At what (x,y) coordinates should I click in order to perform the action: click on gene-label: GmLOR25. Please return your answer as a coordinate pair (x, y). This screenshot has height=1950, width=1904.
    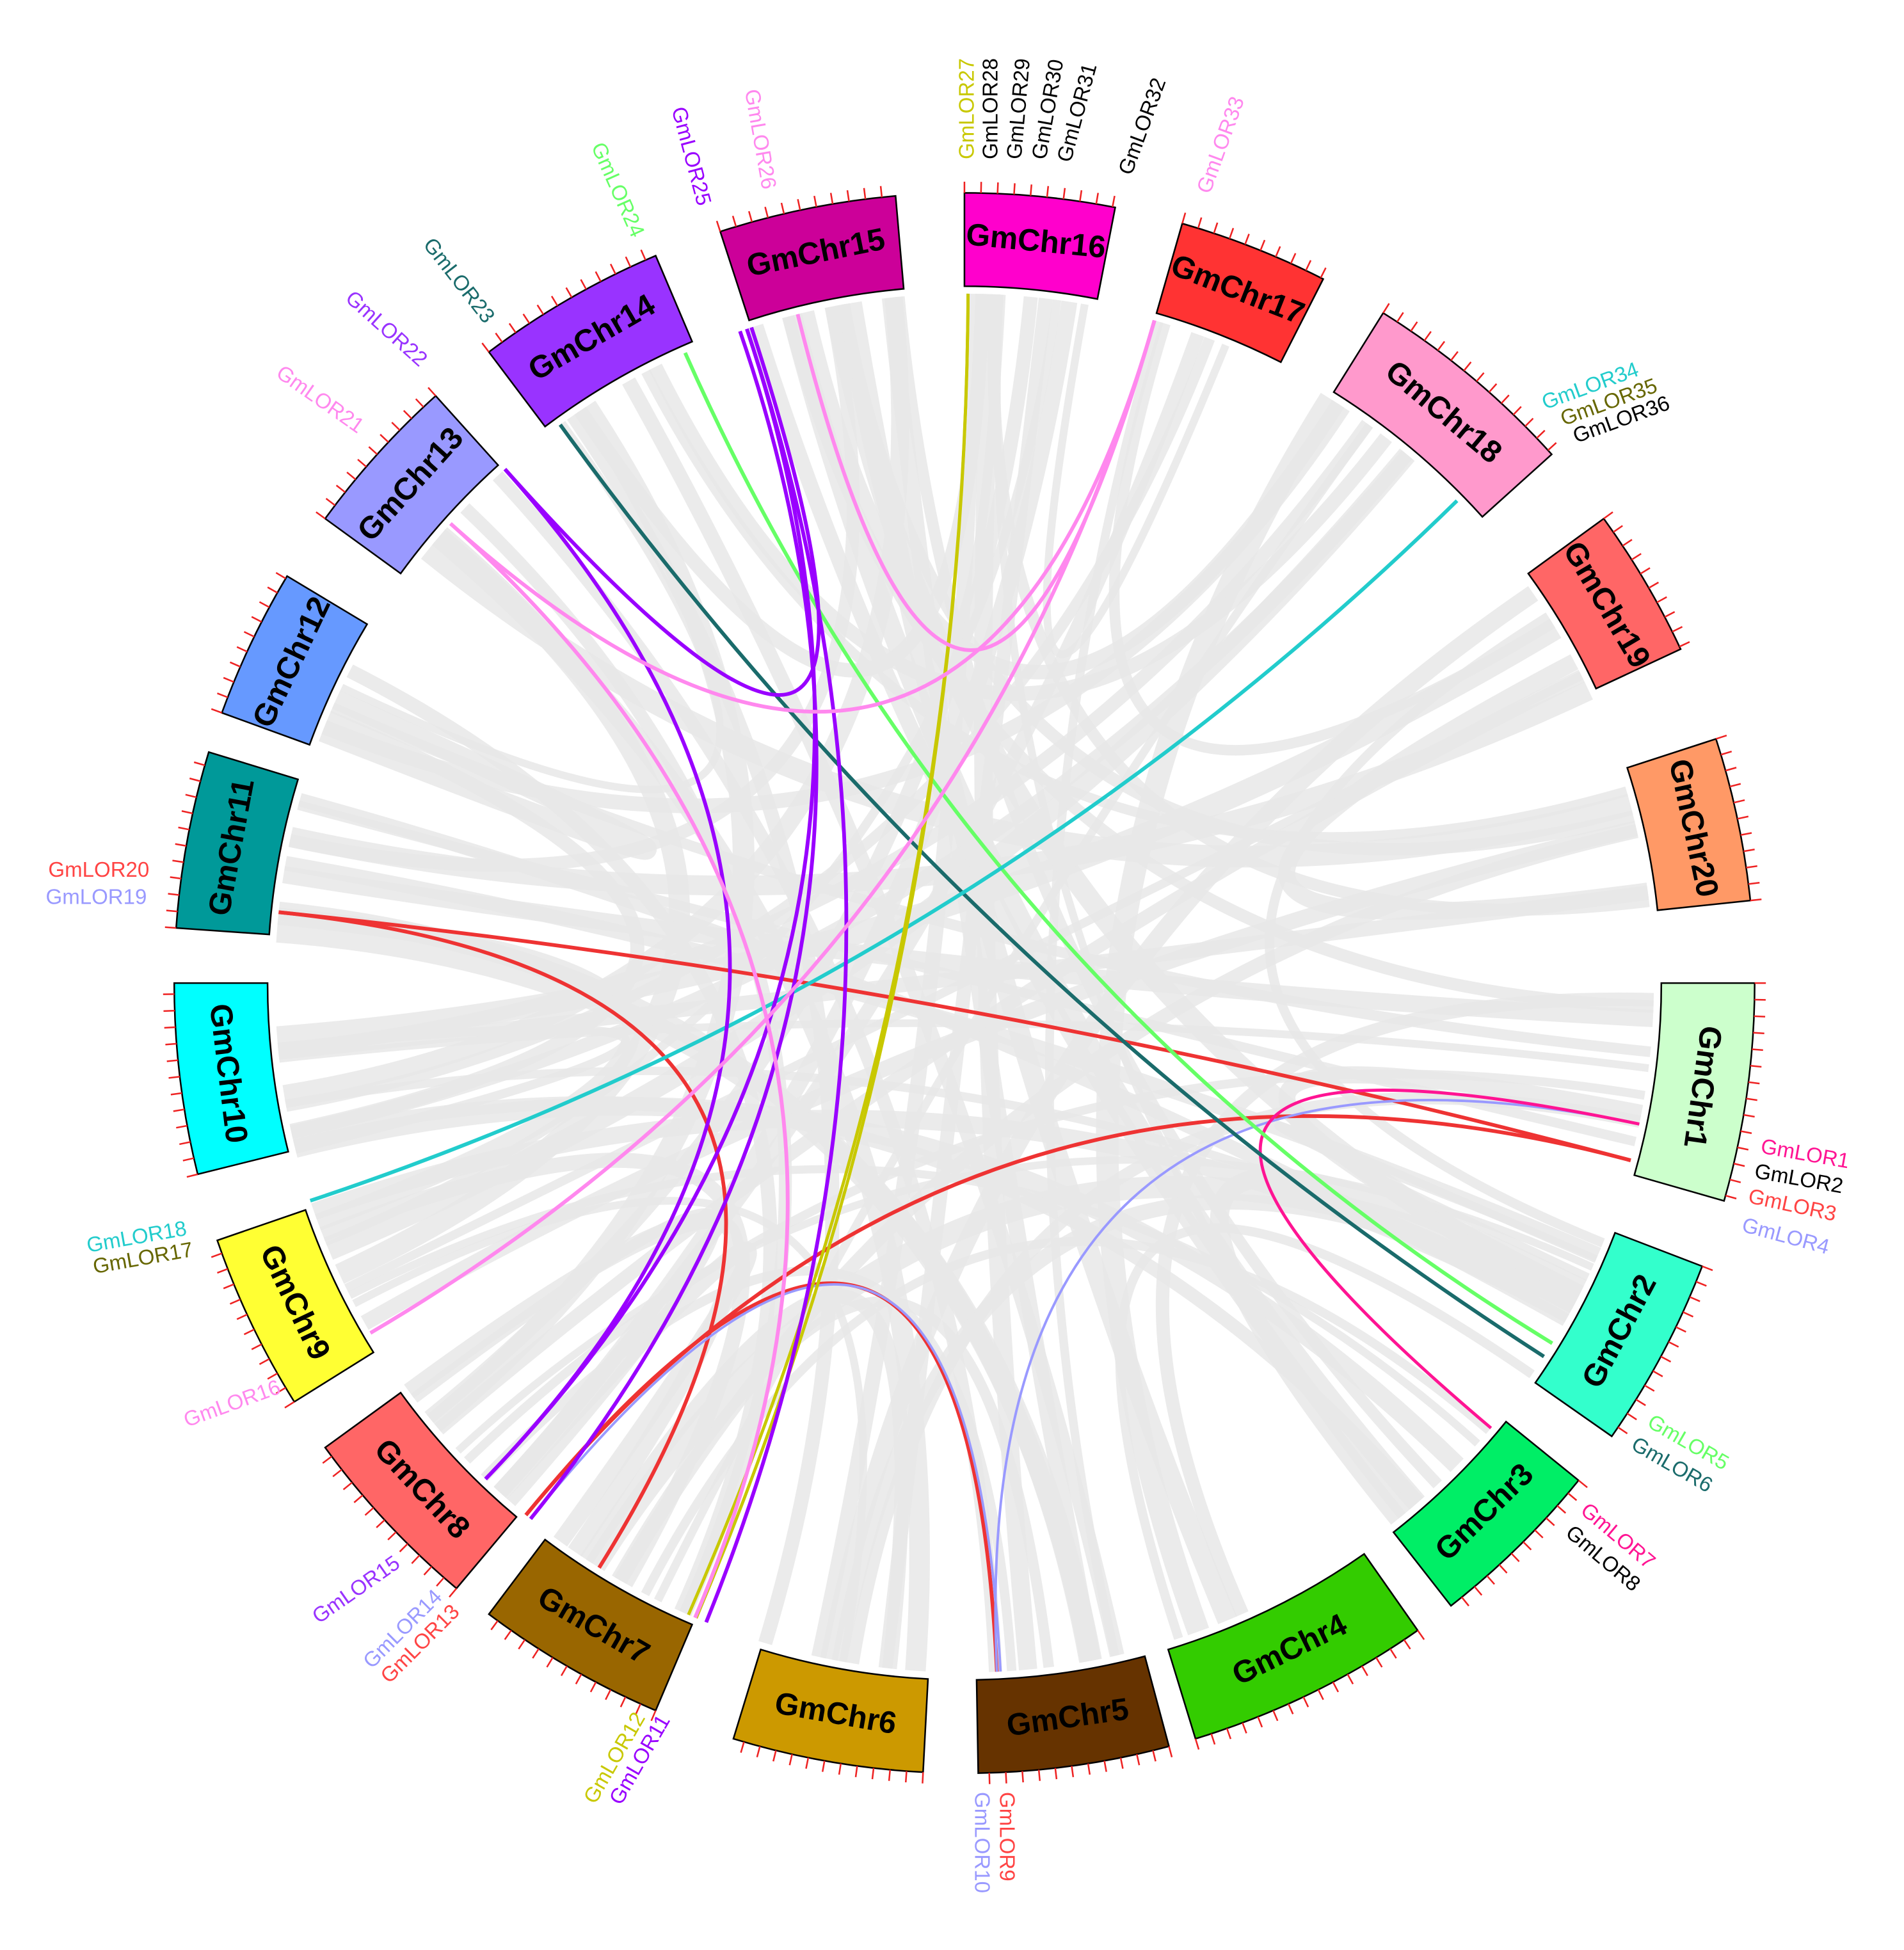
    Looking at the image, I should click on (691, 156).